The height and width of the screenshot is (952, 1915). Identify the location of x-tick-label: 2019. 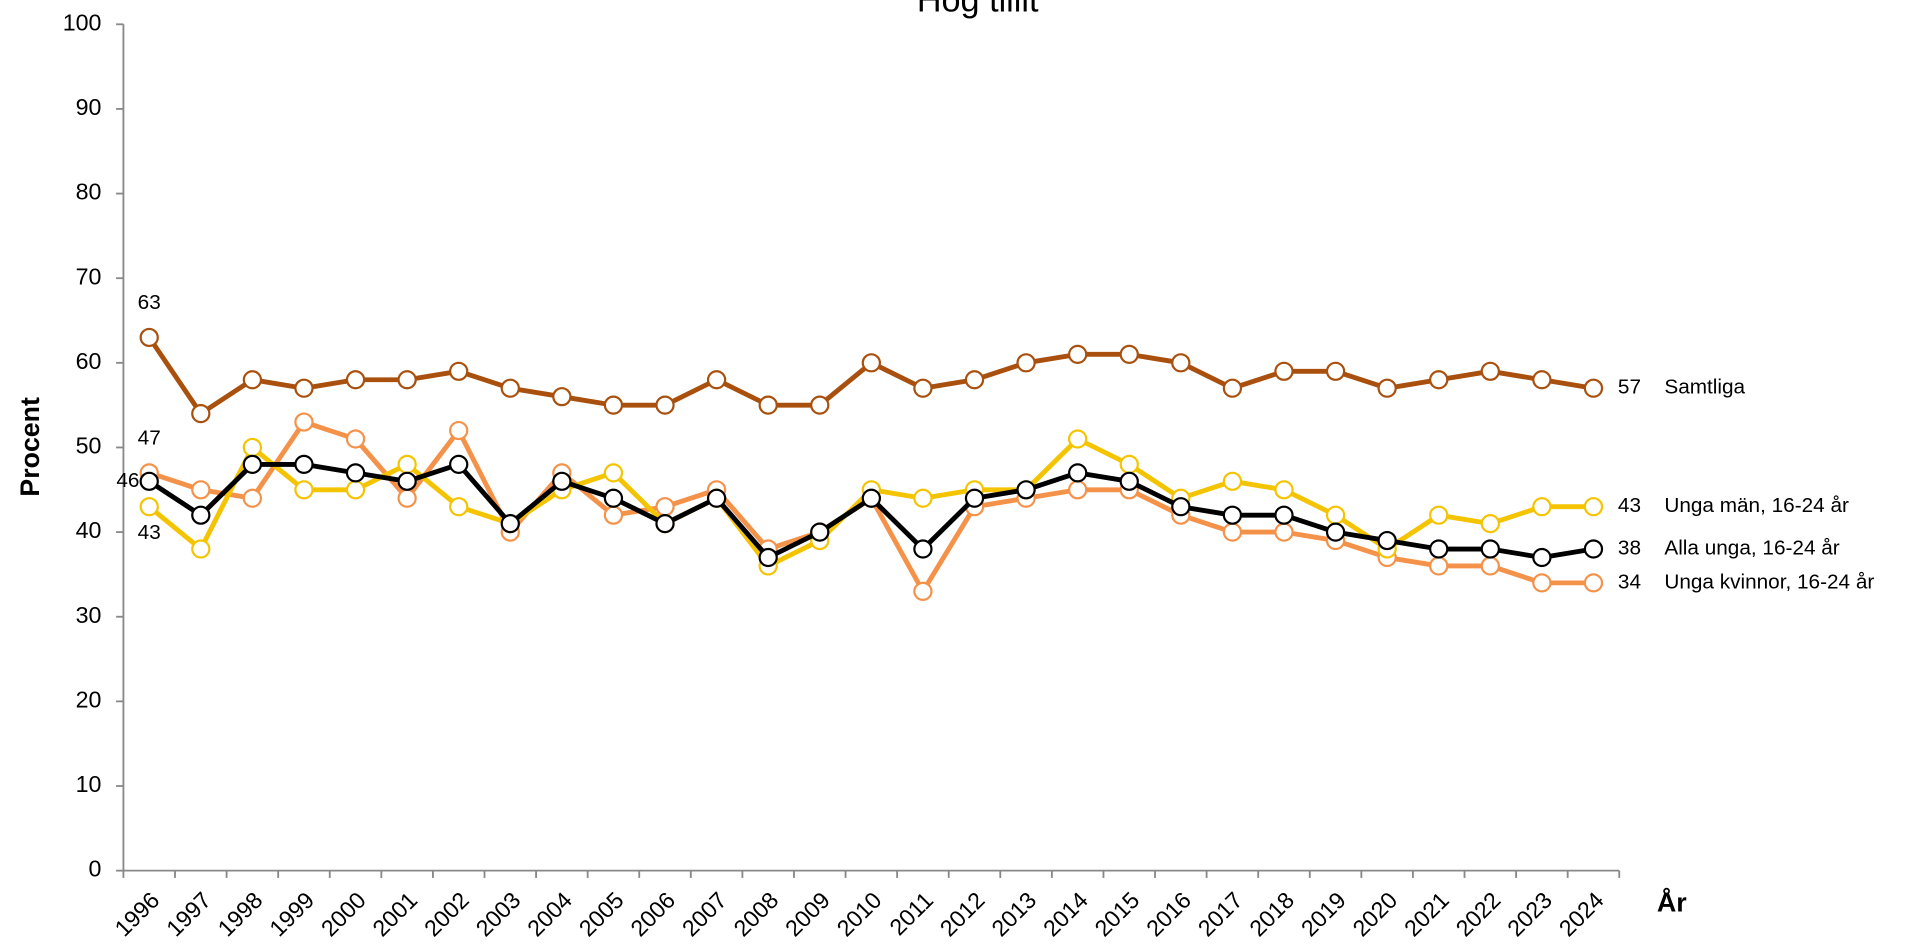
(1323, 914).